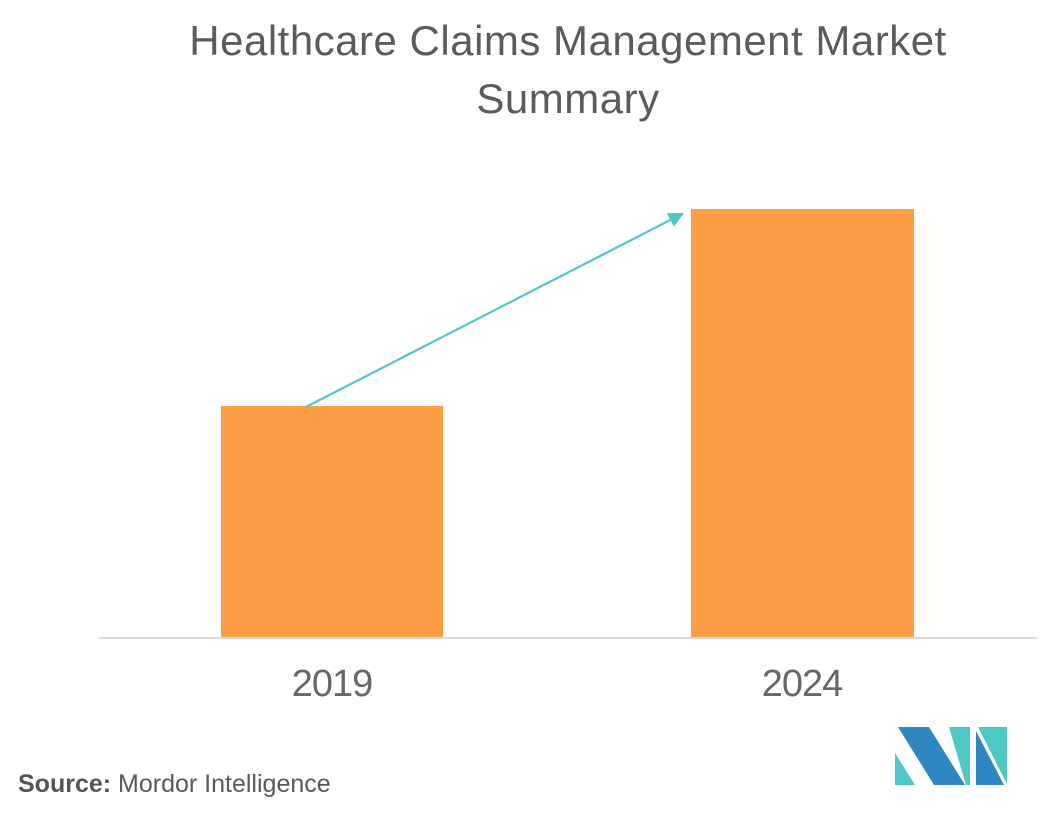  I want to click on x-tick-label-2024: 2024, so click(802, 684).